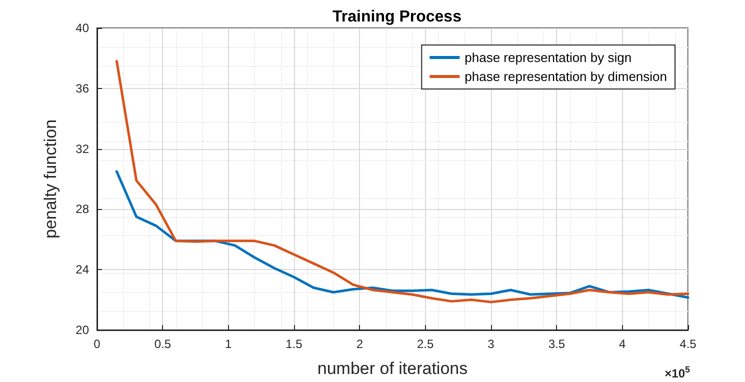 Image resolution: width=745 pixels, height=382 pixels. Describe the element at coordinates (83, 28) in the screenshot. I see `y-tick-label: 40` at that location.